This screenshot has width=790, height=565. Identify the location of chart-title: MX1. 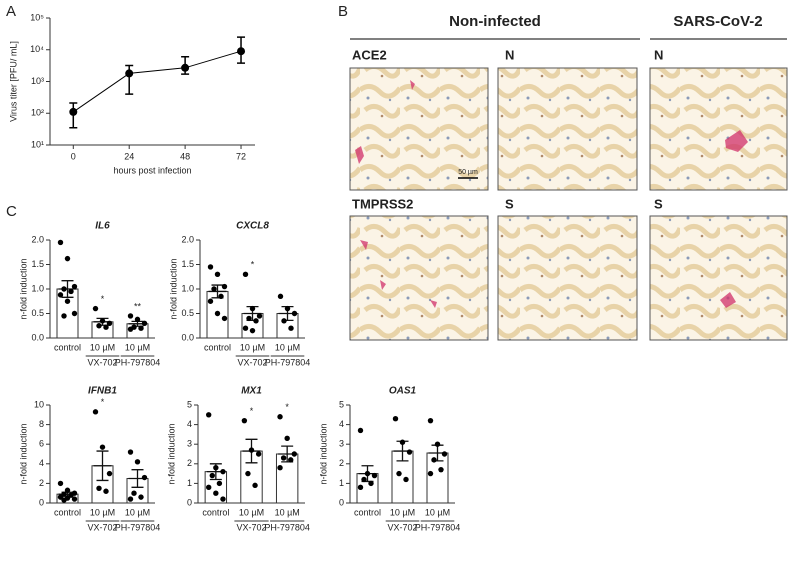
(251, 391).